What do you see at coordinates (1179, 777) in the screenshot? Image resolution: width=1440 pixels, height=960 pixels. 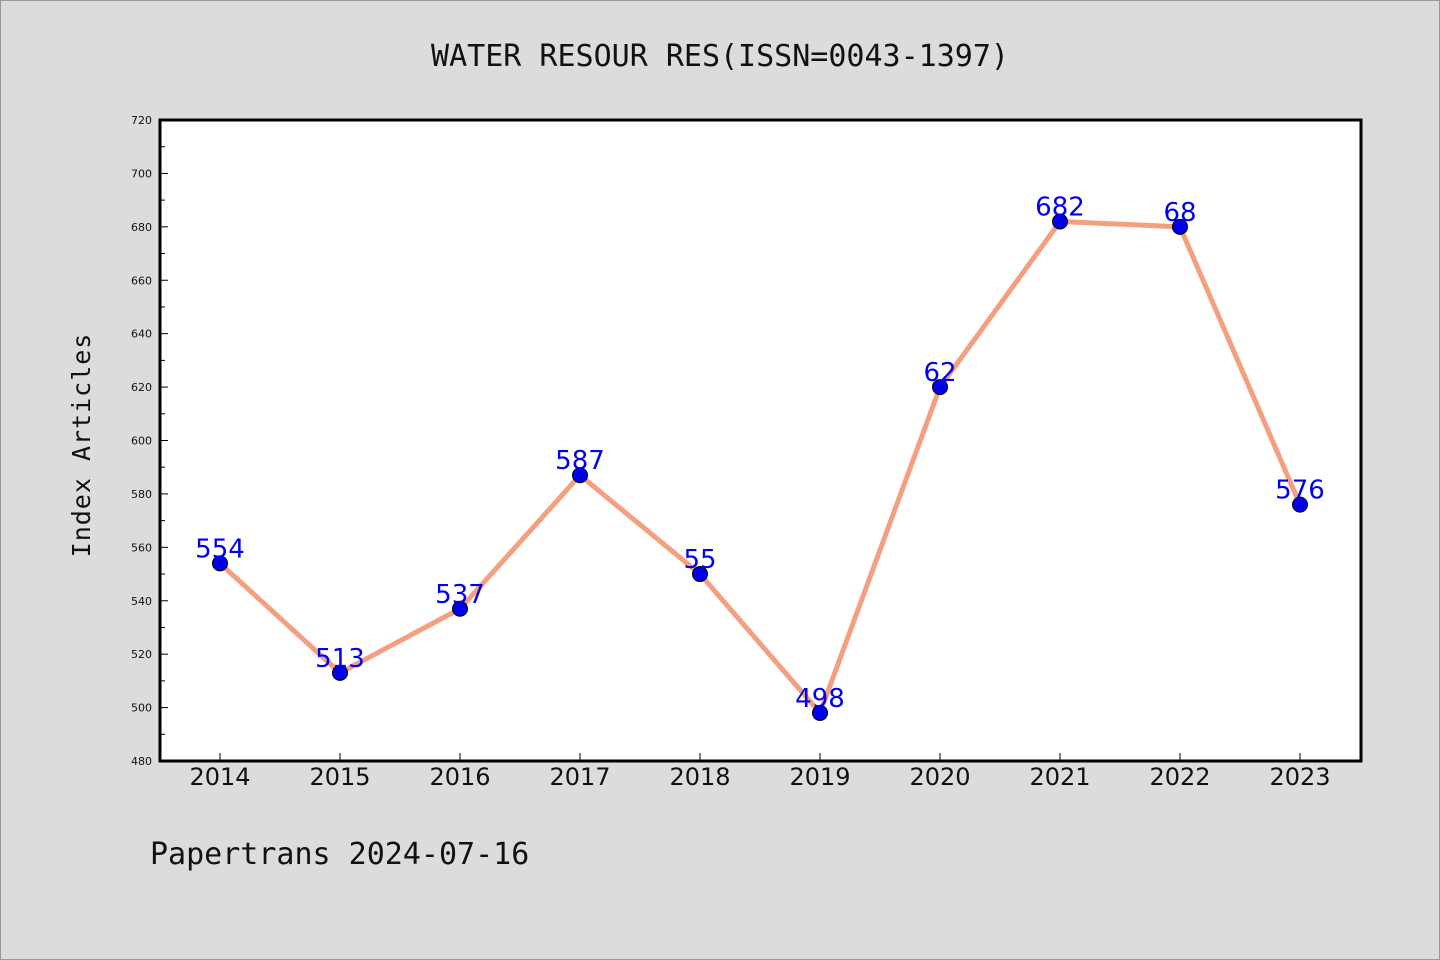 I see `x-tick-label: 2022` at bounding box center [1179, 777].